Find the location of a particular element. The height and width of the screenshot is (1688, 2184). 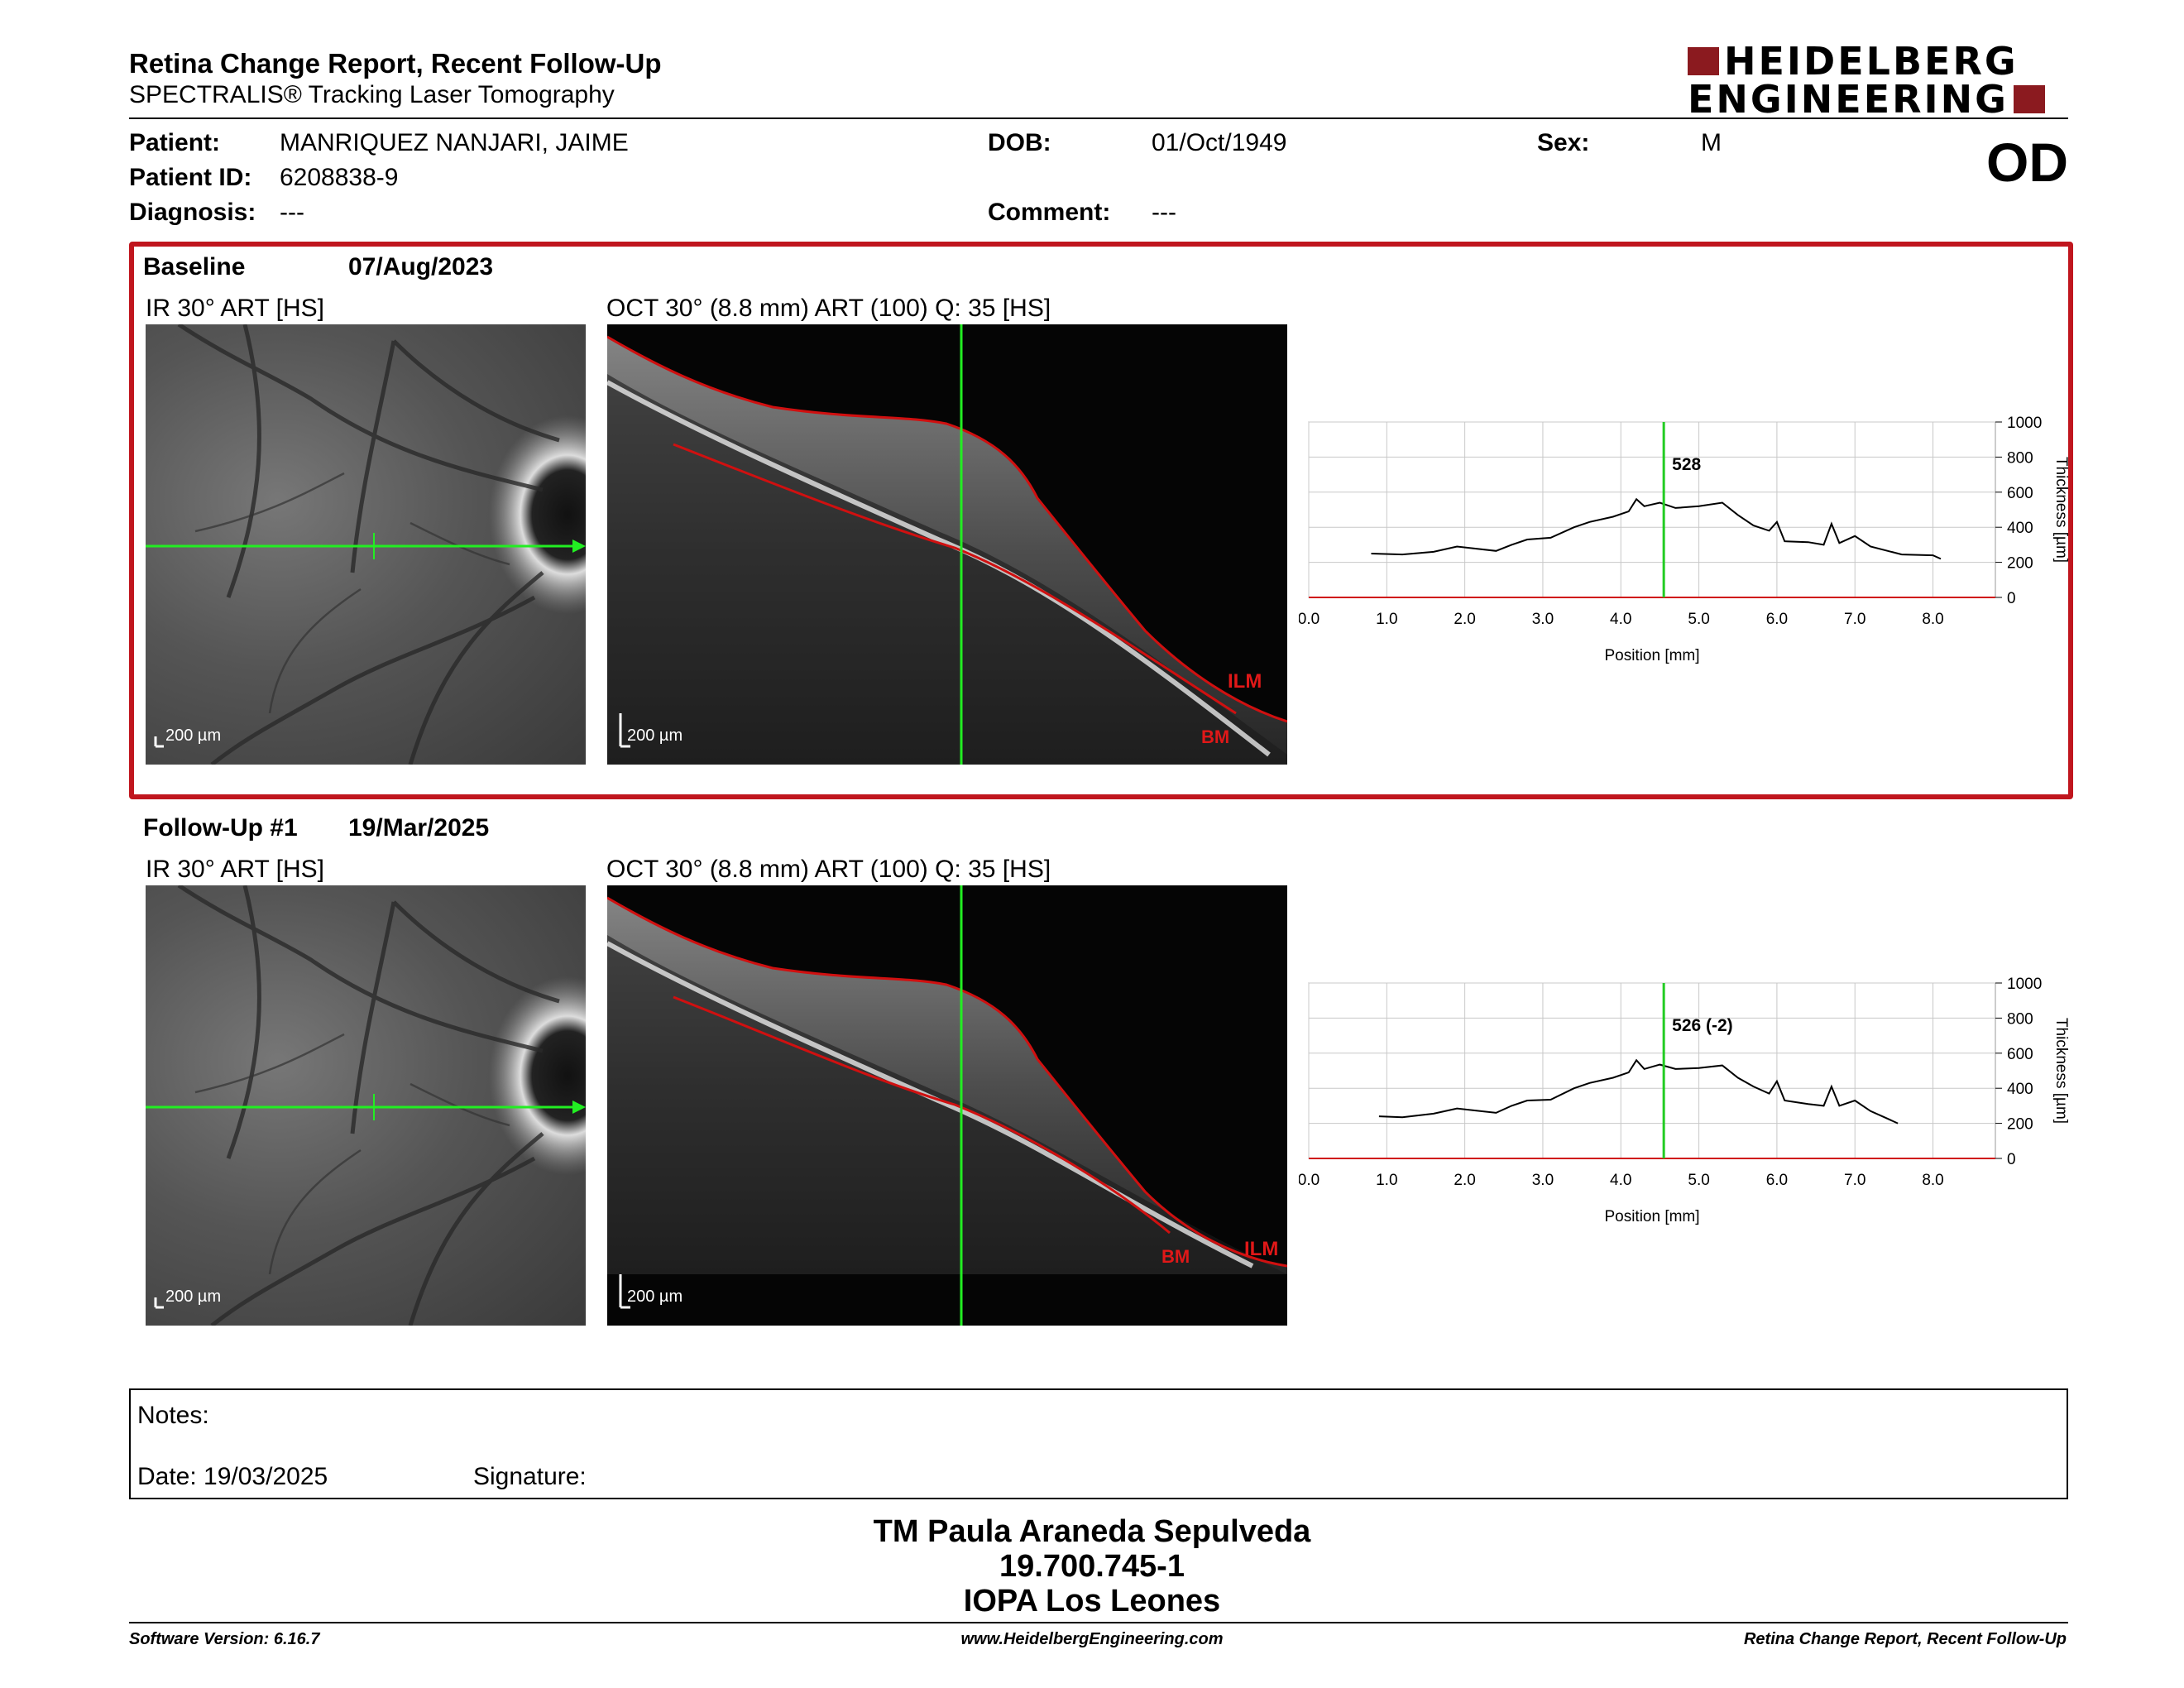

baseline-ir-caption: IR 30° ART [HS] is located at coordinates (235, 308).